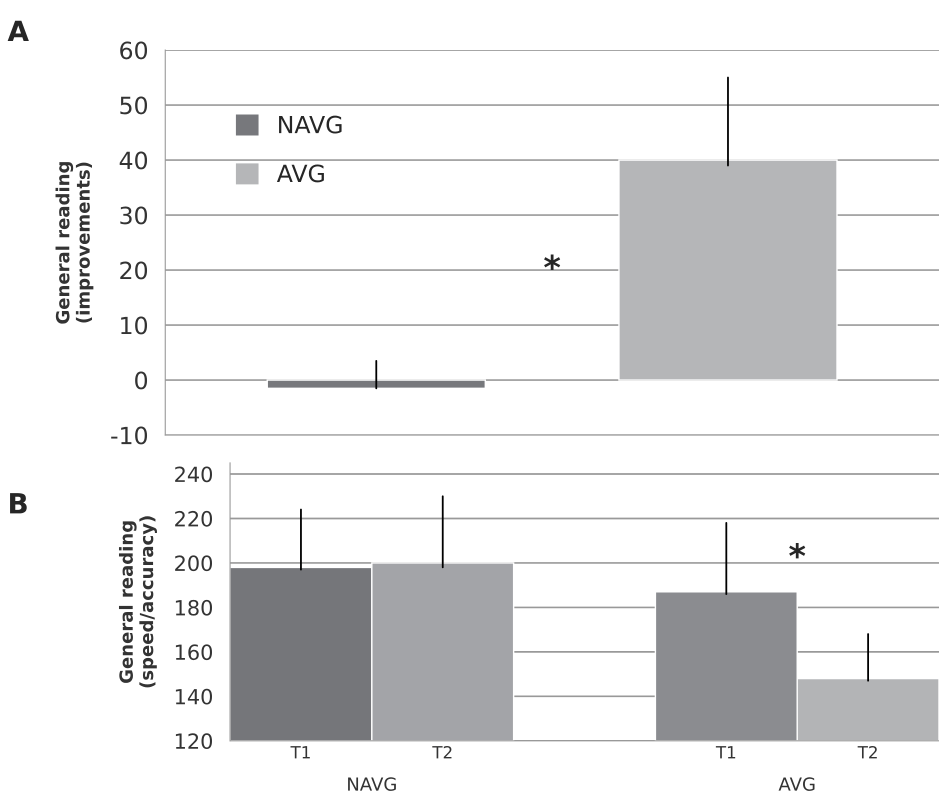 Image resolution: width=939 pixels, height=794 pixels. I want to click on y-tick-label: 160, so click(194, 652).